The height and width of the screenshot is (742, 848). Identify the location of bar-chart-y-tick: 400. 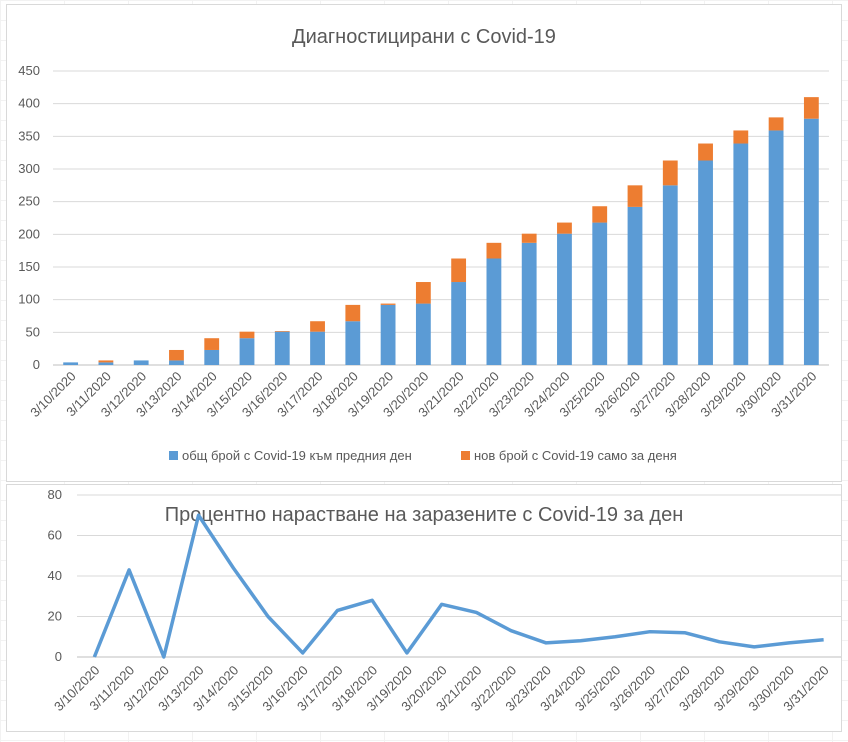
(29, 103).